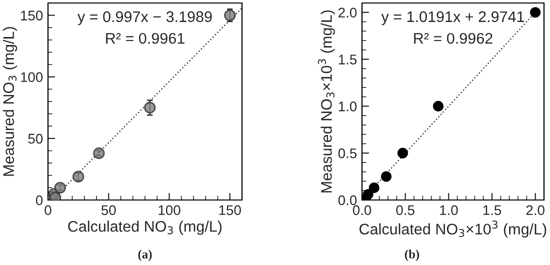 The height and width of the screenshot is (265, 550). Describe the element at coordinates (347, 107) in the screenshot. I see `y-tick-label: 1.0` at that location.